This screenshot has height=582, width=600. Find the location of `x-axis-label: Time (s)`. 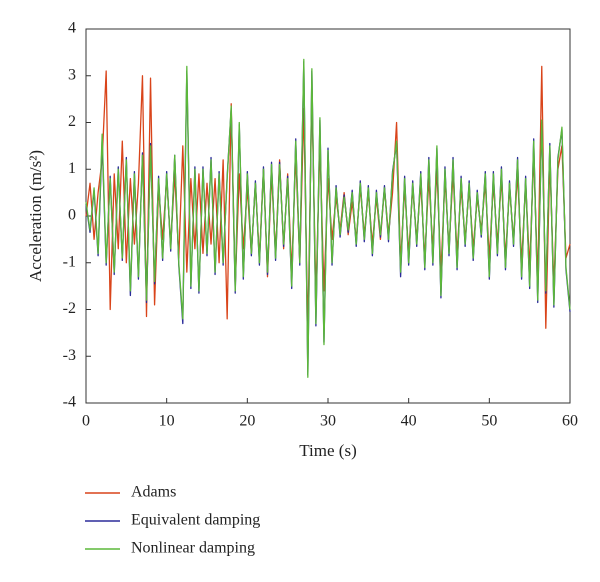

x-axis-label: Time (s) is located at coordinates (327, 450).